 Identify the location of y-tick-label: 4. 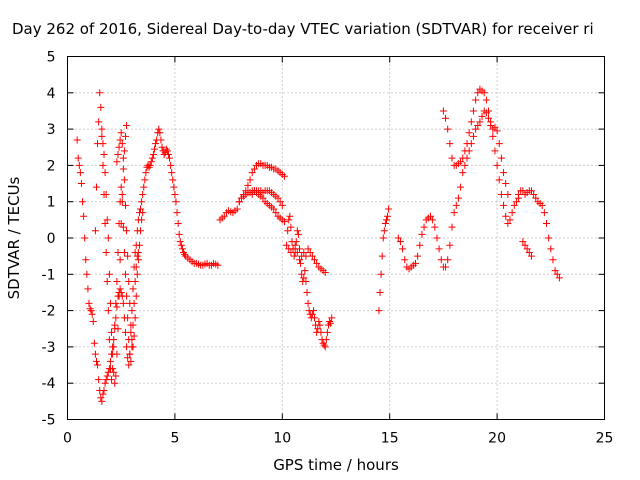
(51, 94).